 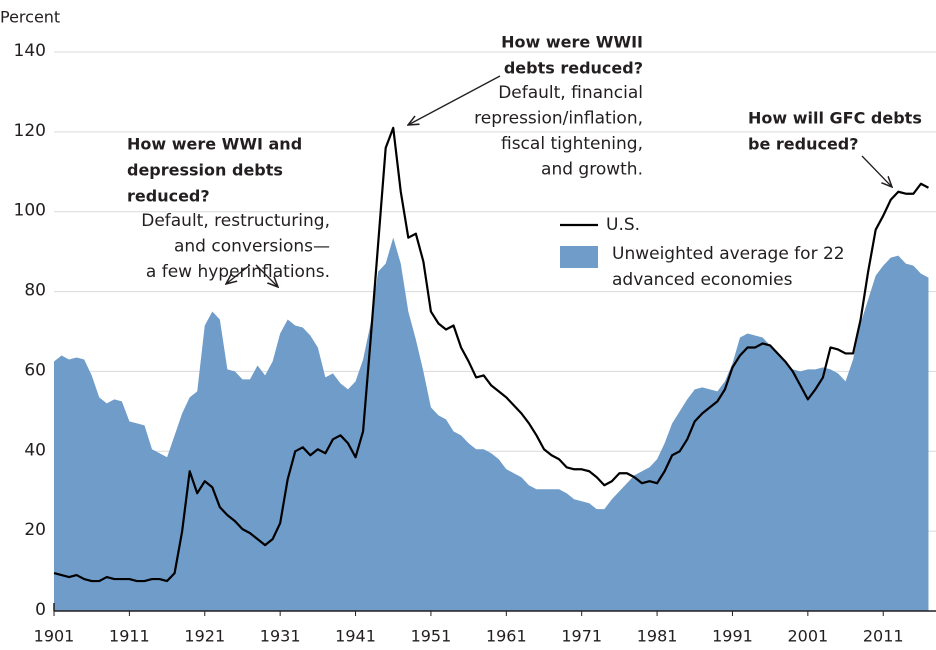 I want to click on x-tick-label: 2001, so click(x=807, y=636).